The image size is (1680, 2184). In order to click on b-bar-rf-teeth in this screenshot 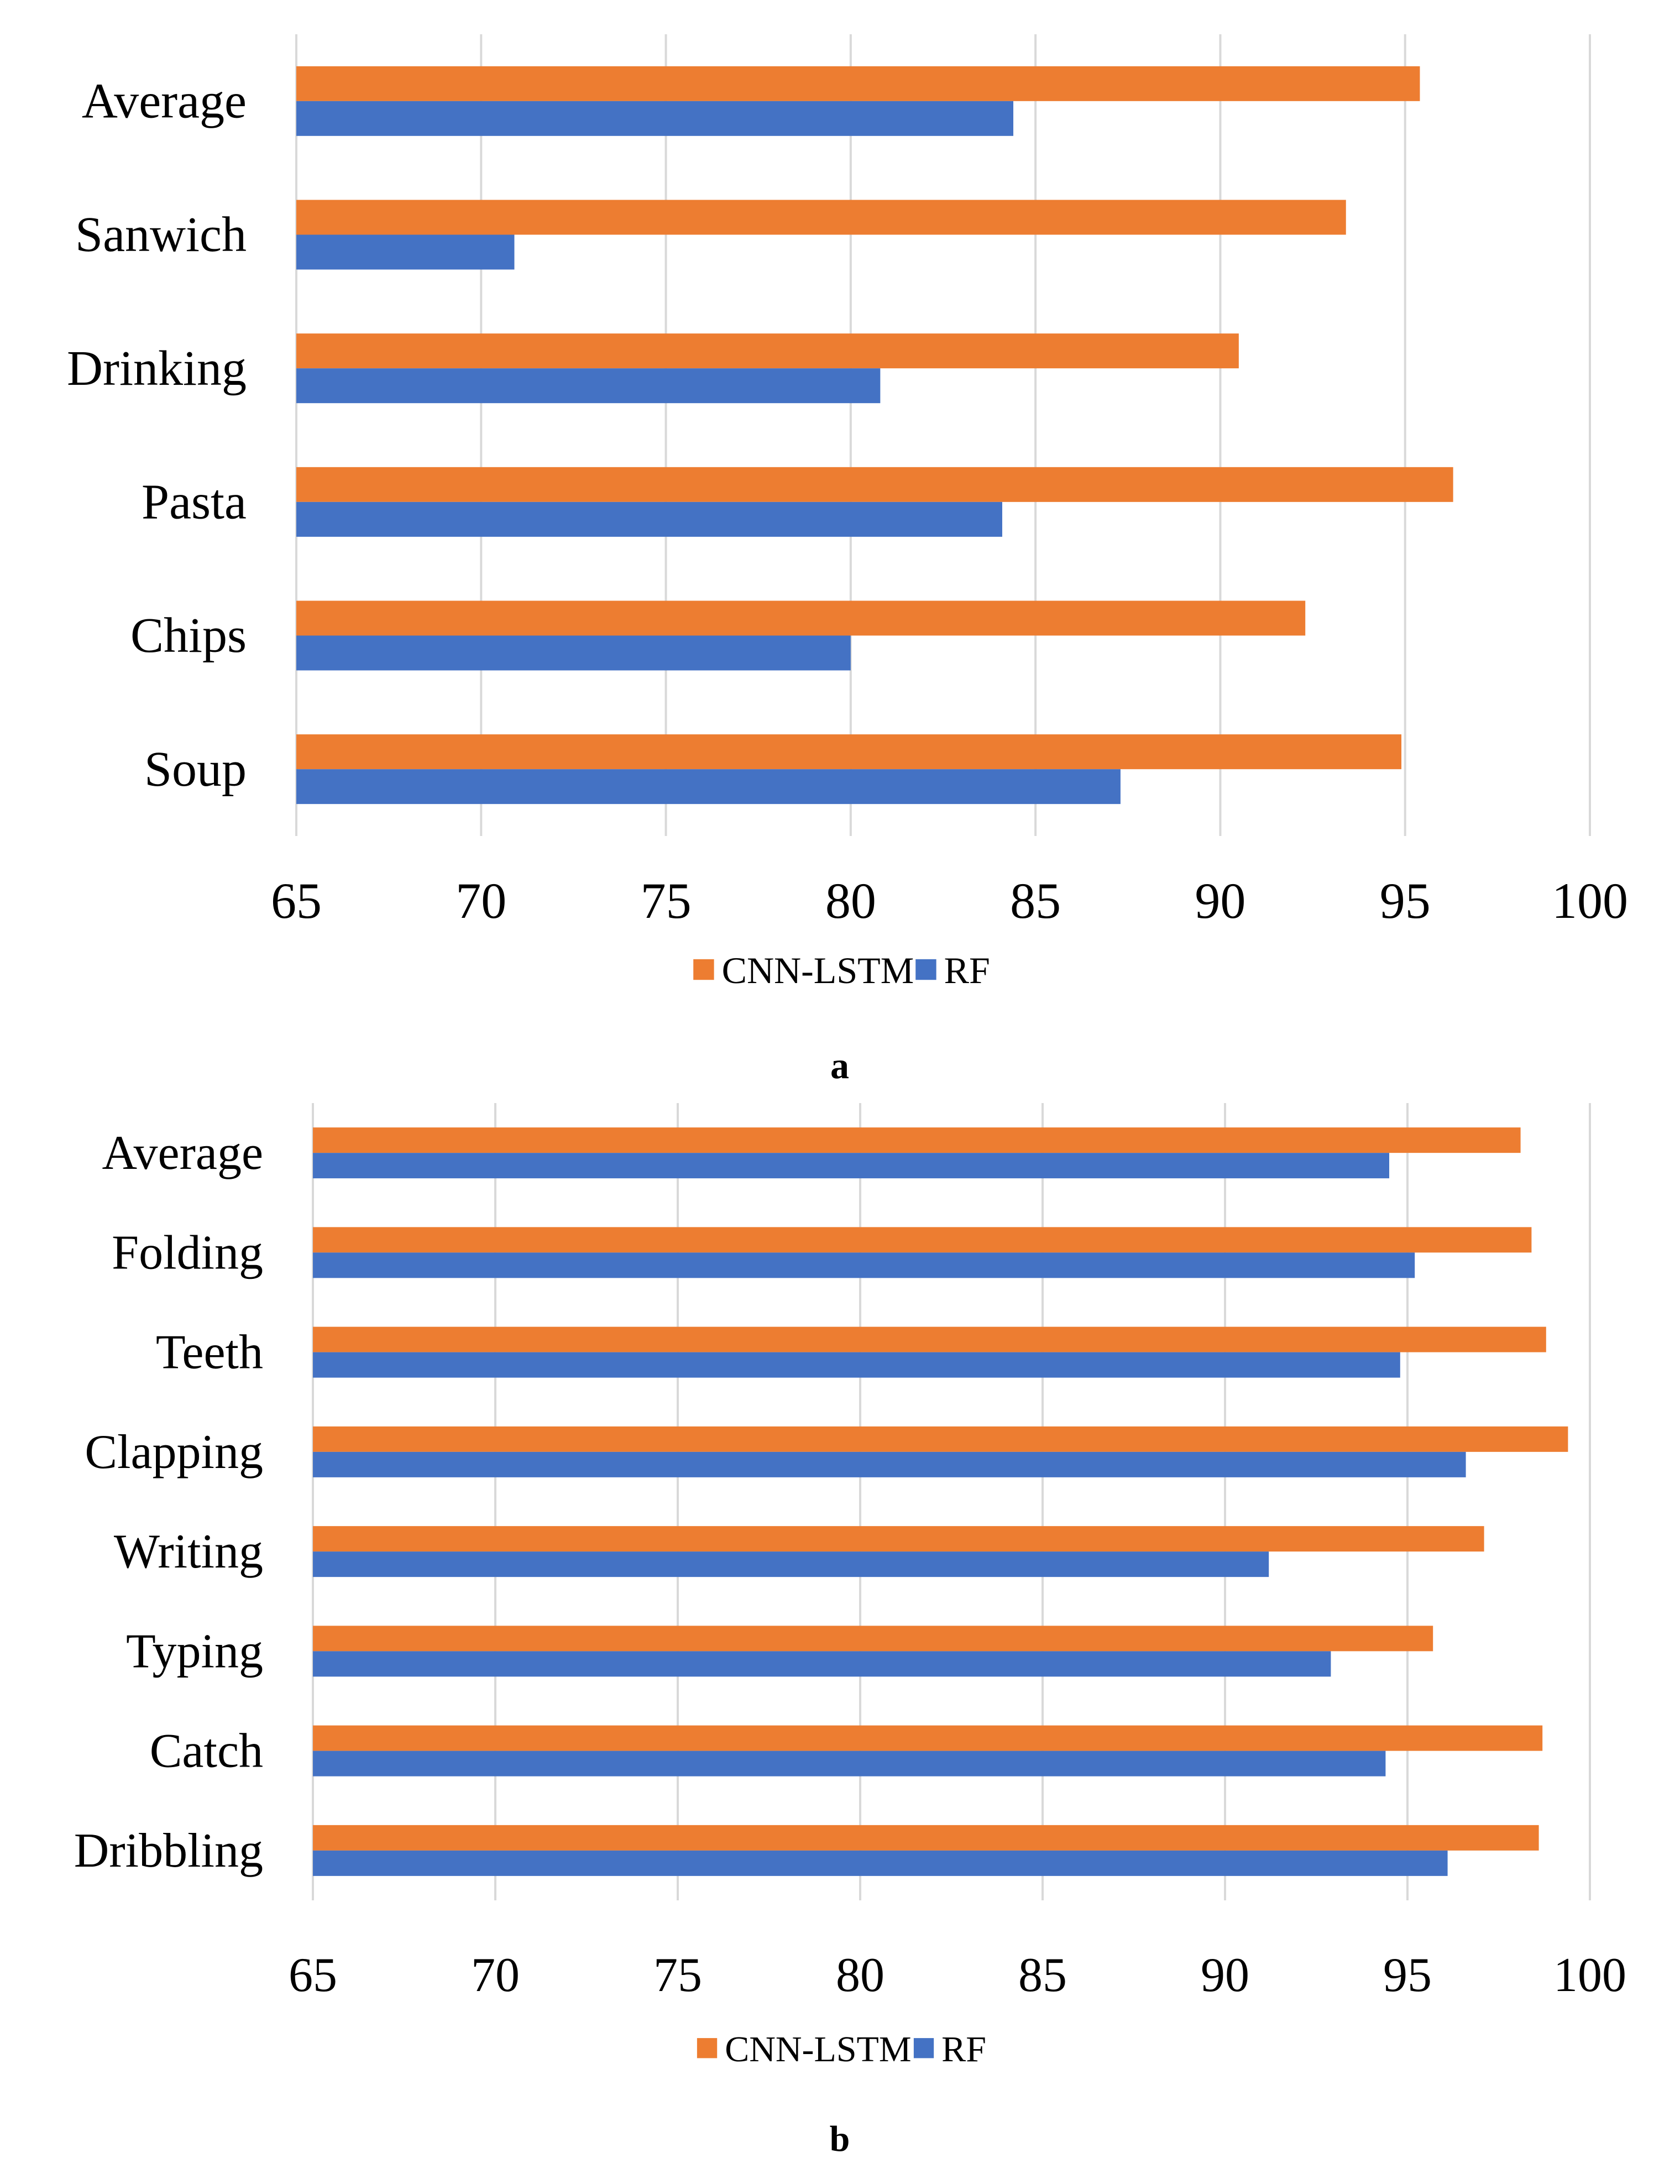, I will do `click(856, 1365)`.